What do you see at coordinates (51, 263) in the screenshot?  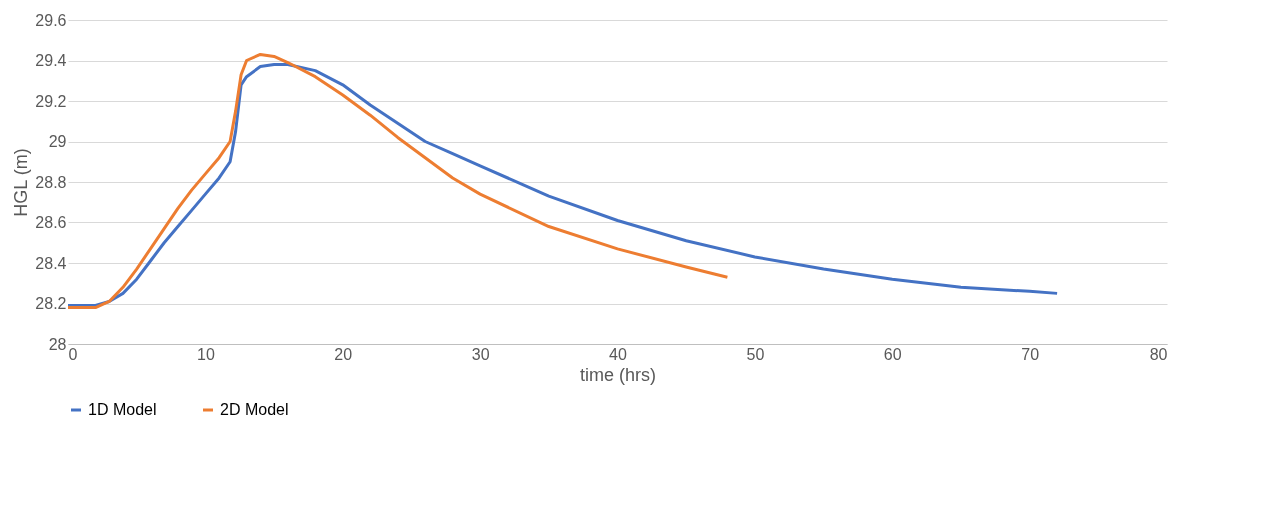 I see `y-tick-label: 28.4` at bounding box center [51, 263].